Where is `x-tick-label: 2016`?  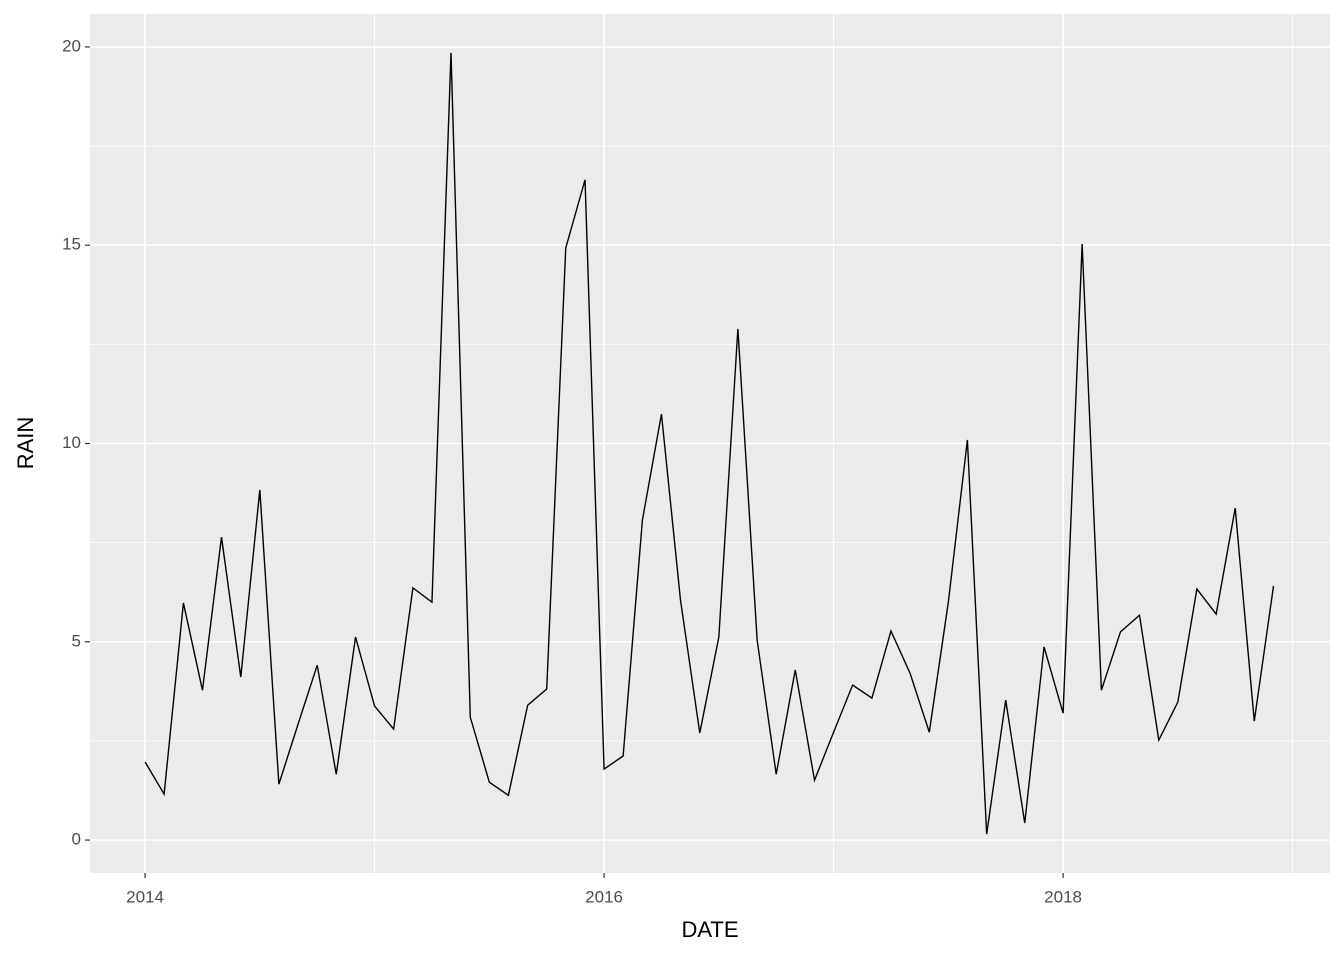 x-tick-label: 2016 is located at coordinates (604, 896).